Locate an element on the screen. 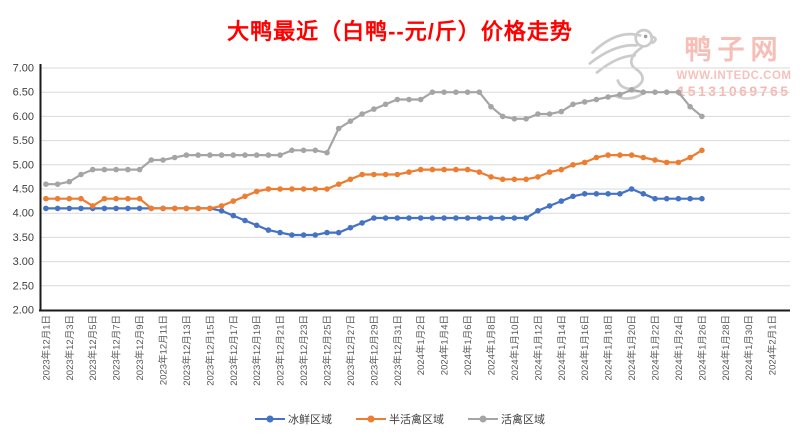 The width and height of the screenshot is (800, 437). x-axis-tick-label: 2024年1月30日 is located at coordinates (749, 347).